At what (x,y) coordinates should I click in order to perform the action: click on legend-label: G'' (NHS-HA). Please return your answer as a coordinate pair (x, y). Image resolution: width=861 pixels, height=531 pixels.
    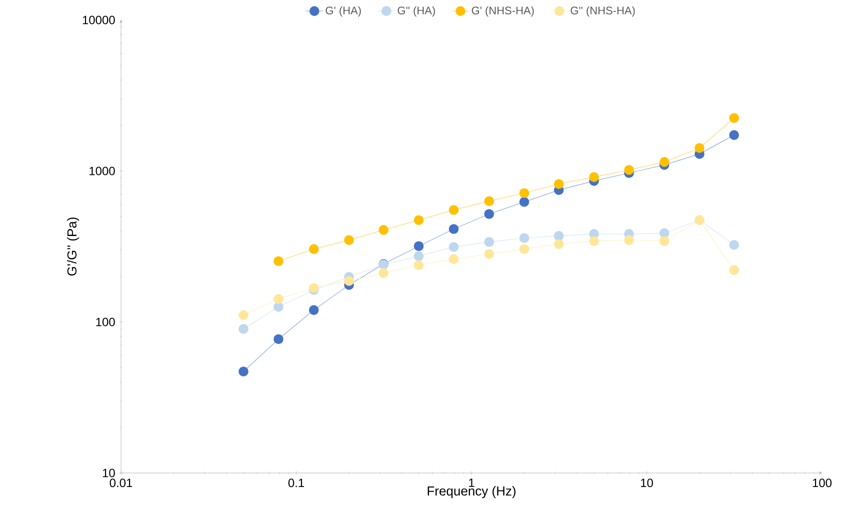
    Looking at the image, I should click on (602, 11).